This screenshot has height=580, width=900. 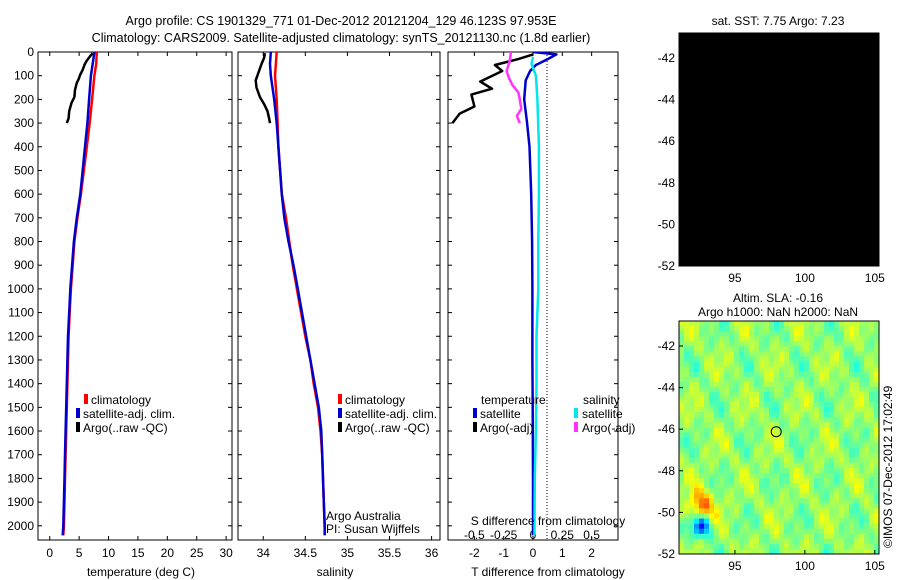 I want to click on lat-tick-label: -46, so click(x=667, y=141).